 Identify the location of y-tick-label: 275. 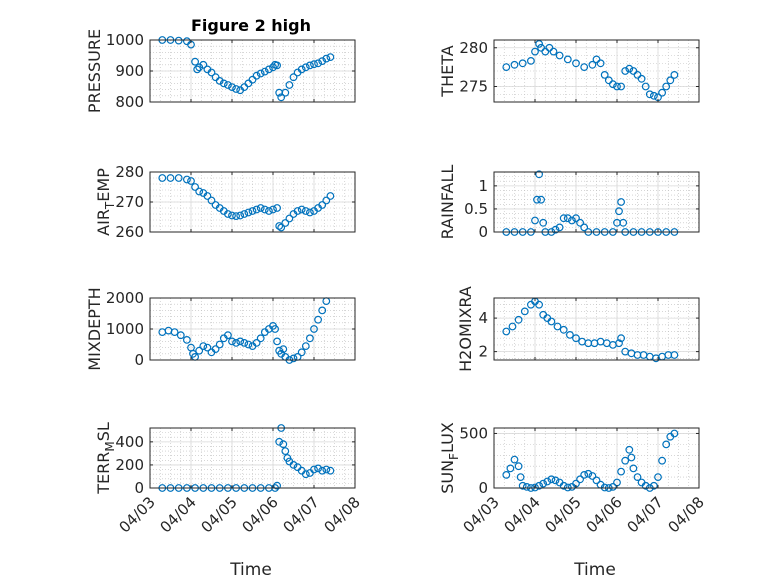
(473, 87).